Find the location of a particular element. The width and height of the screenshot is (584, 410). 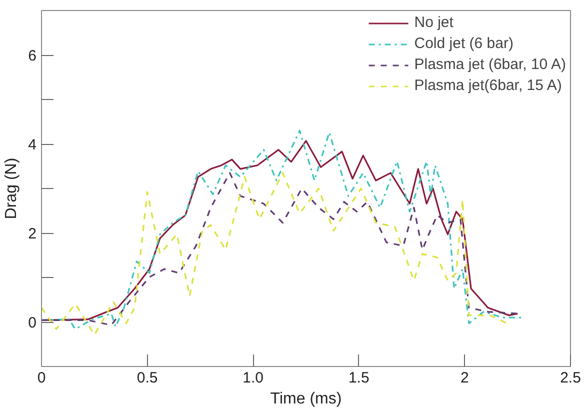

y-tick-label: 2 is located at coordinates (32, 234).